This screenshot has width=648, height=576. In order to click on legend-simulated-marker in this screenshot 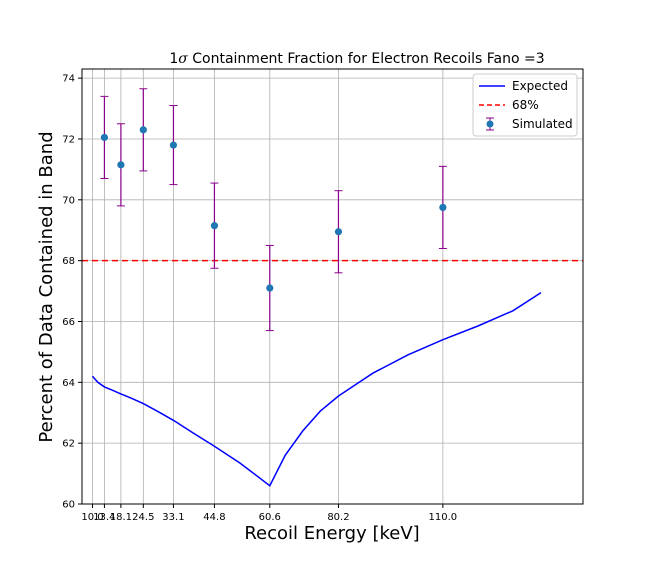, I will do `click(490, 124)`.